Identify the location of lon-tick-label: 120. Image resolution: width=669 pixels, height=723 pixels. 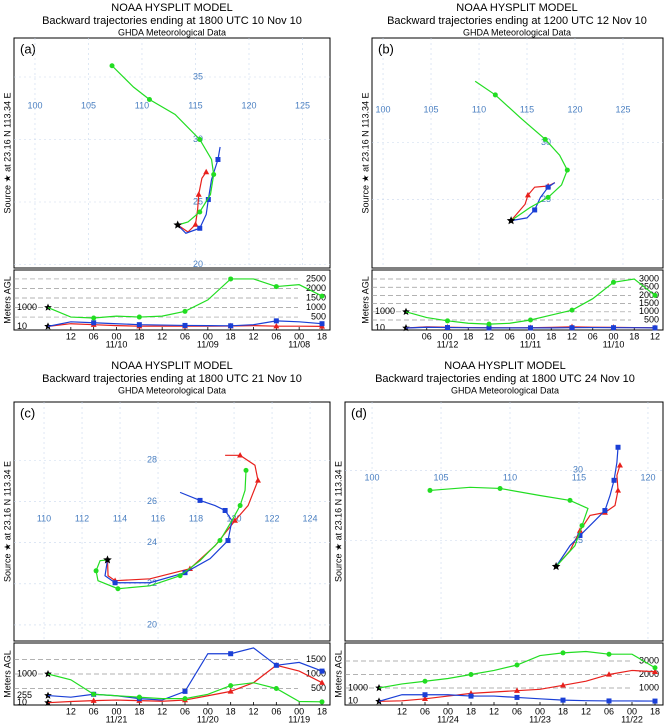
(647, 477).